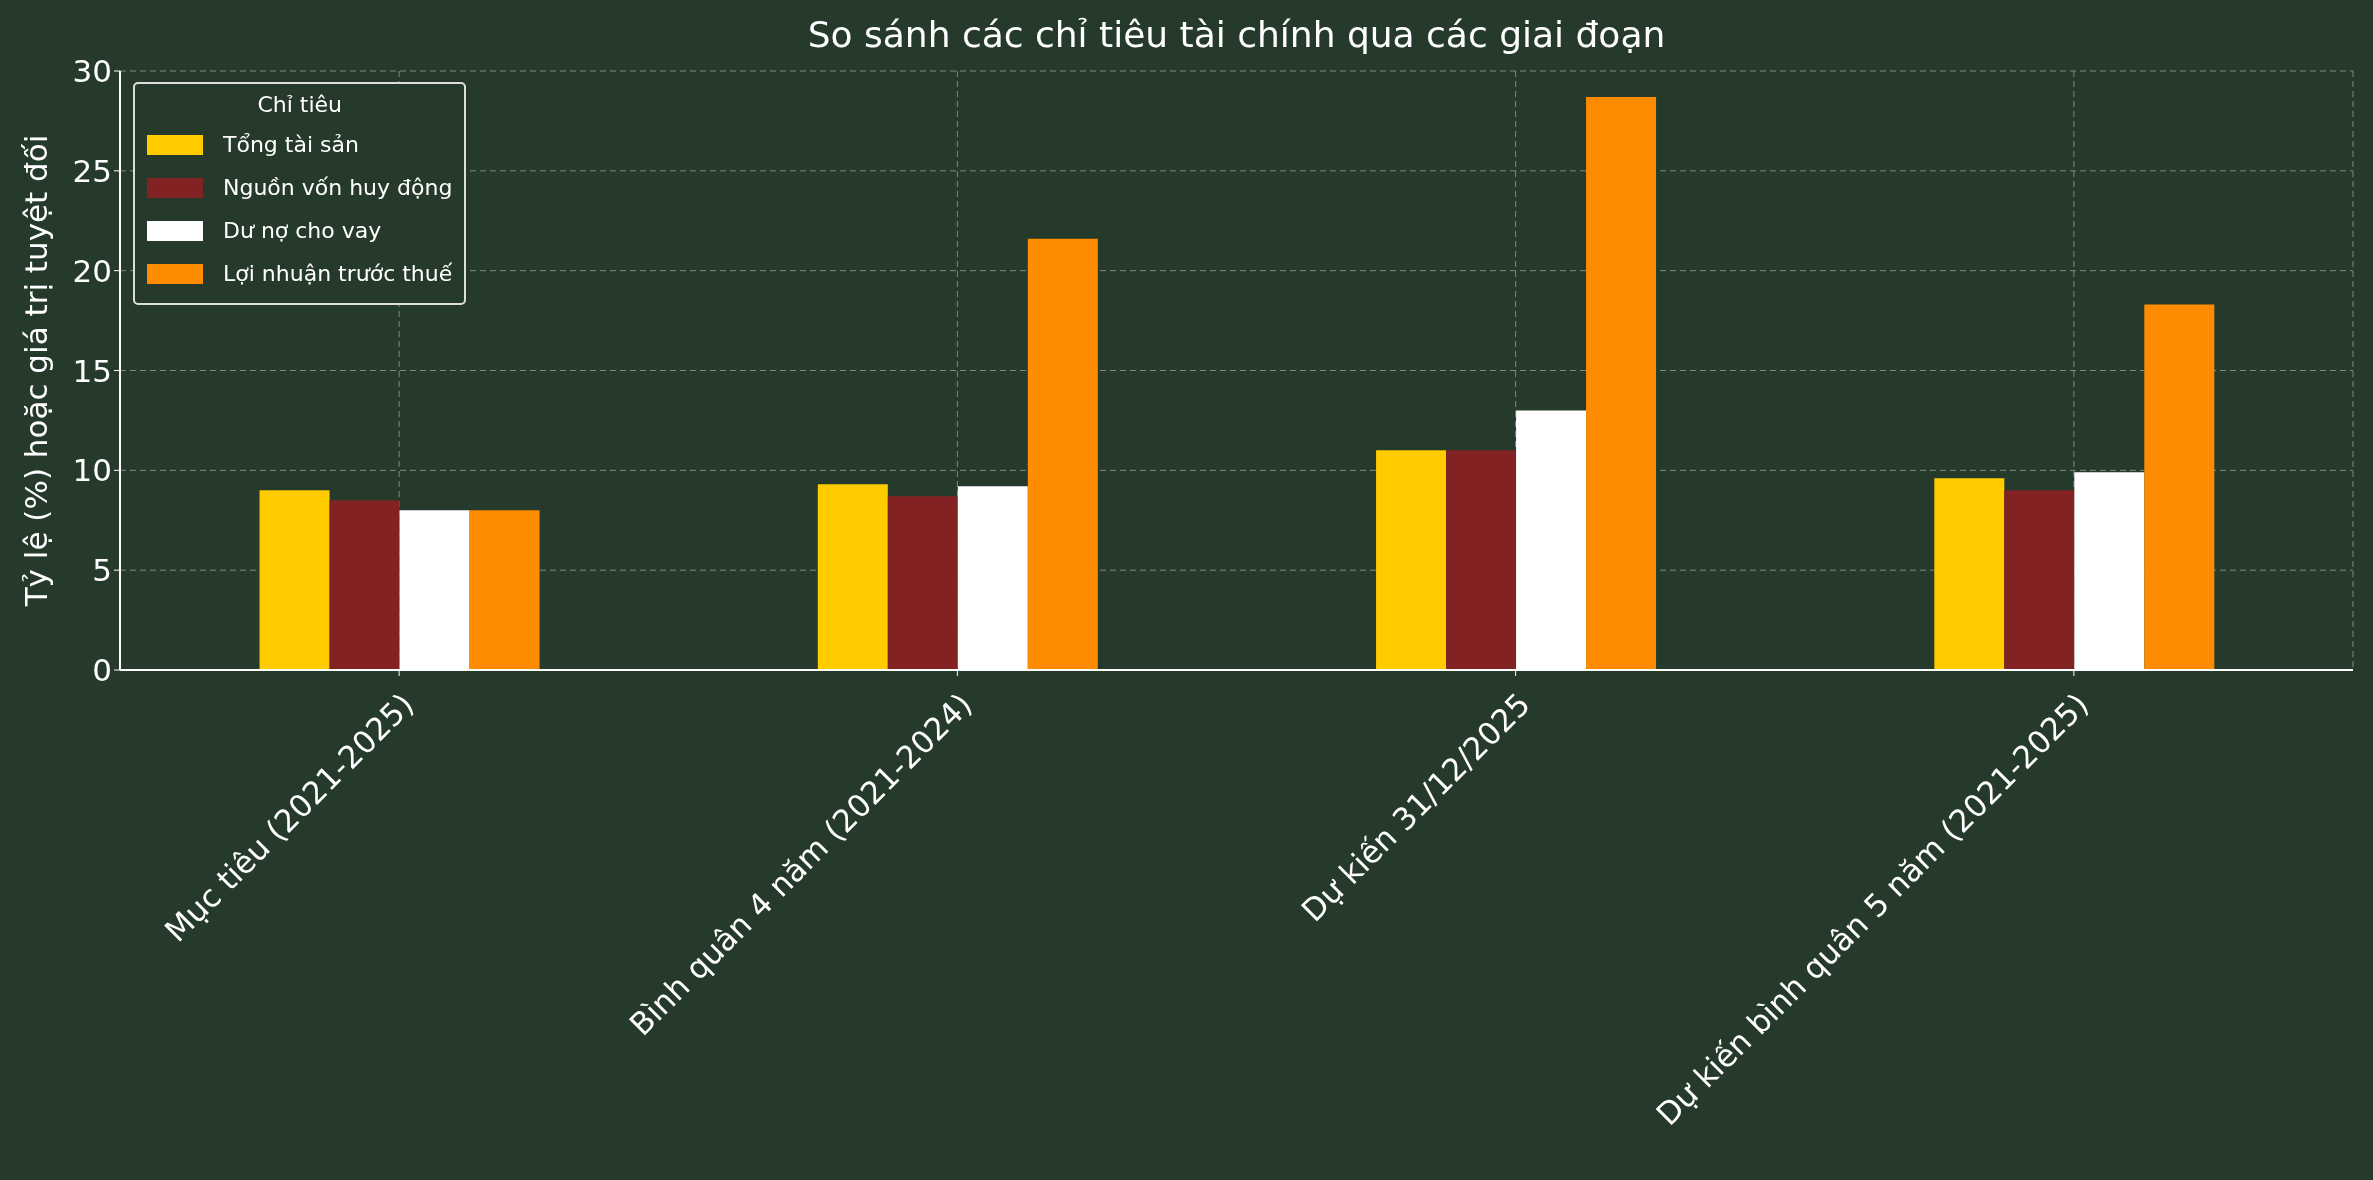 The width and height of the screenshot is (2373, 1180). Describe the element at coordinates (291, 144) in the screenshot. I see `legend-label: Tổng tài sản` at that location.